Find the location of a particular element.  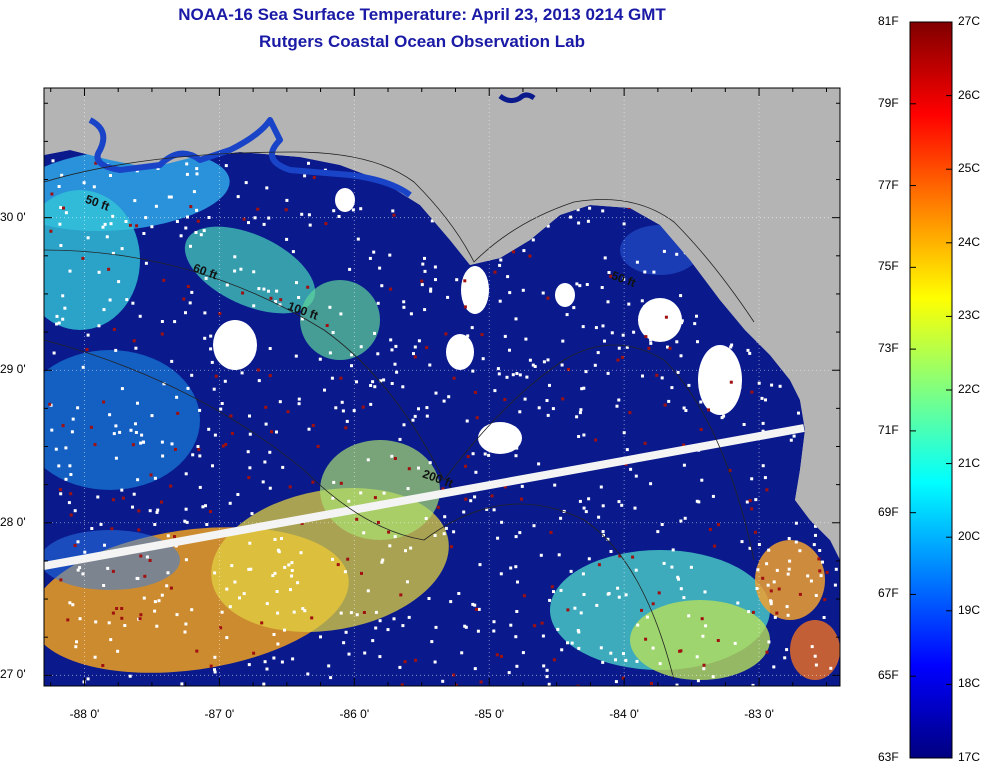

colorbar is located at coordinates (931, 390).